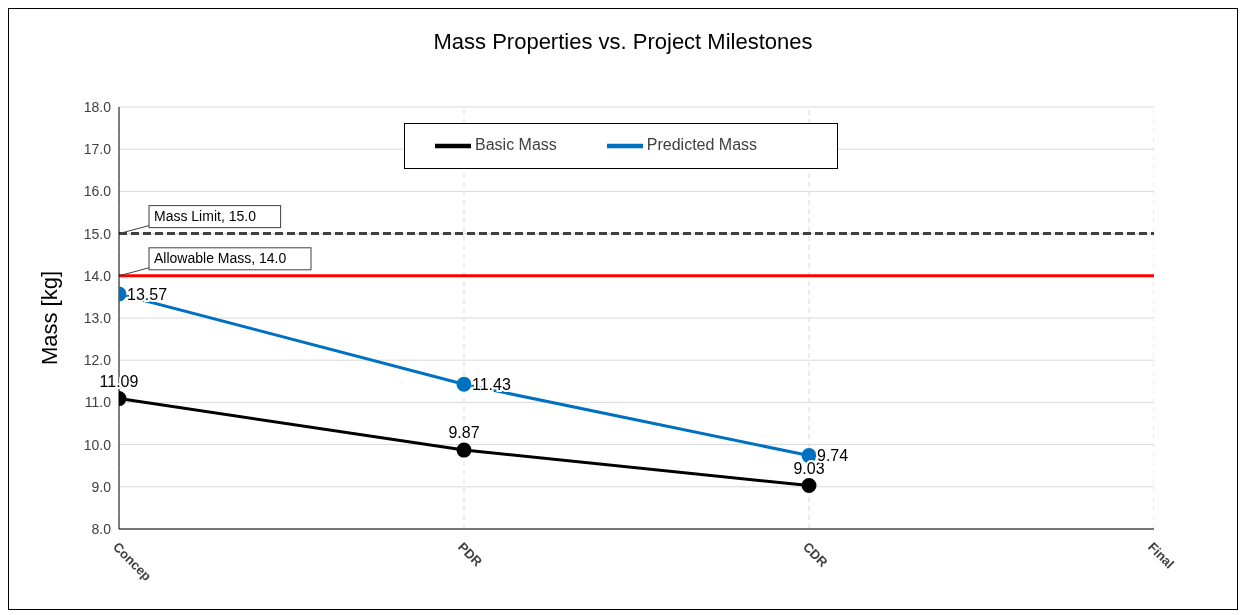  I want to click on y-tick-label: 17.0, so click(97, 149).